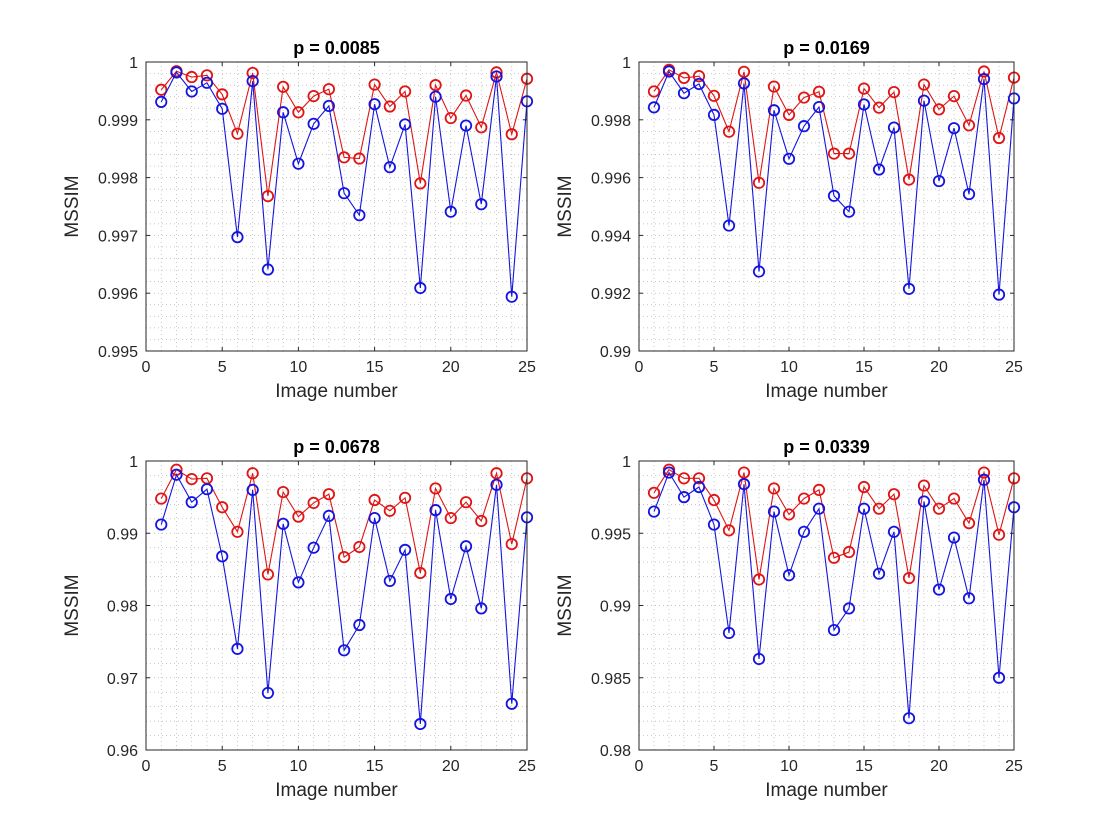 This screenshot has height=840, width=1120. I want to click on y-tick-label: 0.98, so click(615, 751).